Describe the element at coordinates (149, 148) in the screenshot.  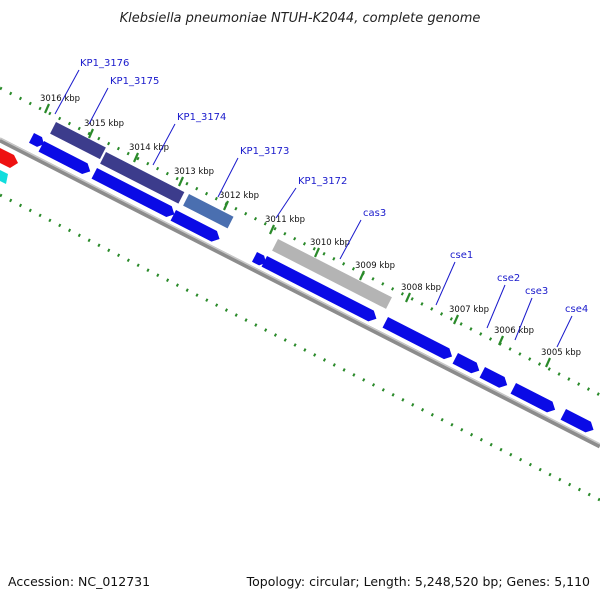
I see `scale-tick-label: 3014 kbp` at that location.